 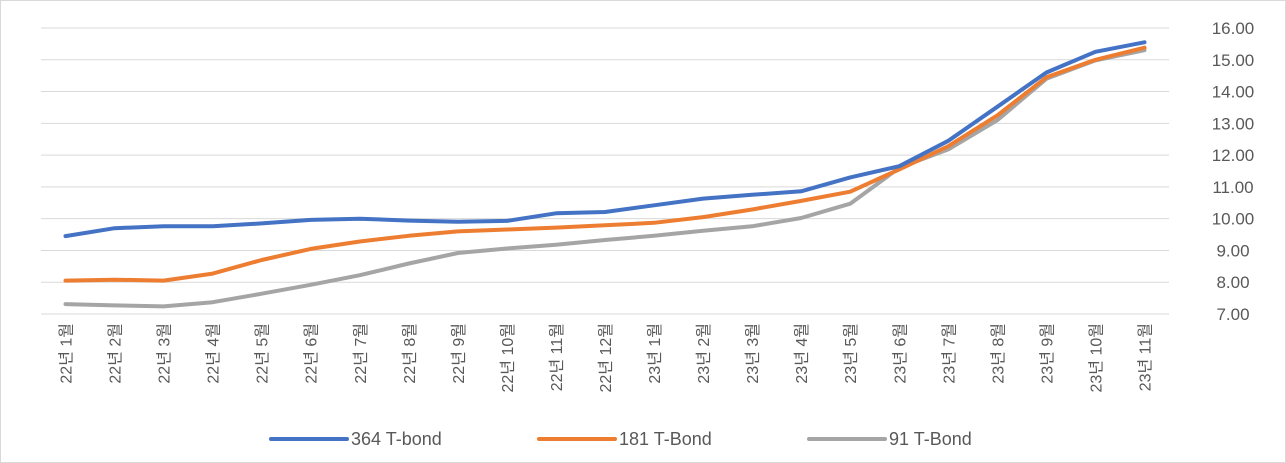 I want to click on y-tick-label: 16.00, so click(x=1233, y=28).